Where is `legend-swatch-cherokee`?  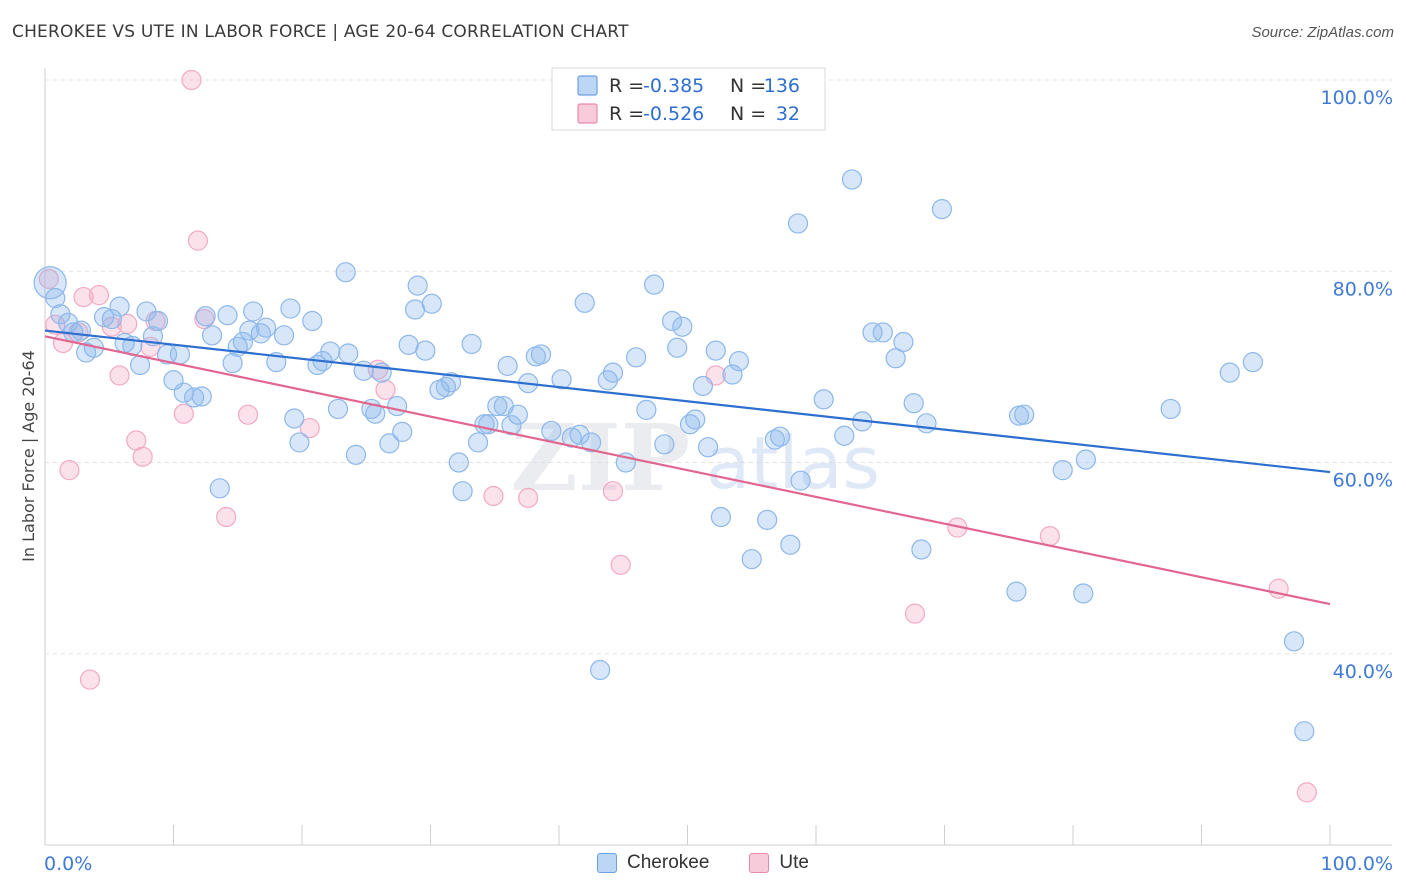 legend-swatch-cherokee is located at coordinates (607, 863).